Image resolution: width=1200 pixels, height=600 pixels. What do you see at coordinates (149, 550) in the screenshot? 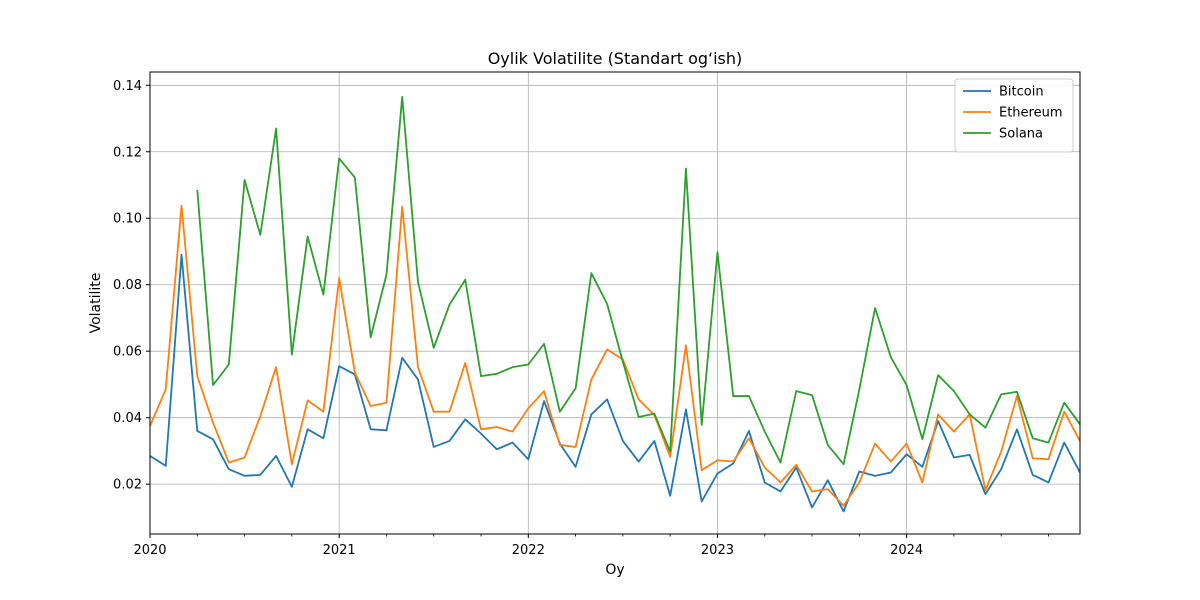
I see `x-tick-label: 2020` at bounding box center [149, 550].